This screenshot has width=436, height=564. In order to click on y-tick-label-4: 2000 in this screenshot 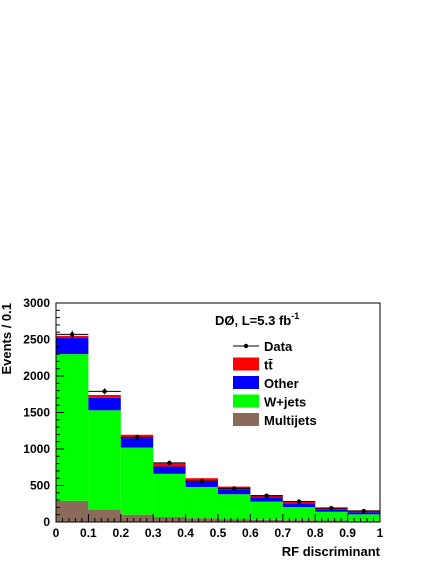, I will do `click(36, 376)`.